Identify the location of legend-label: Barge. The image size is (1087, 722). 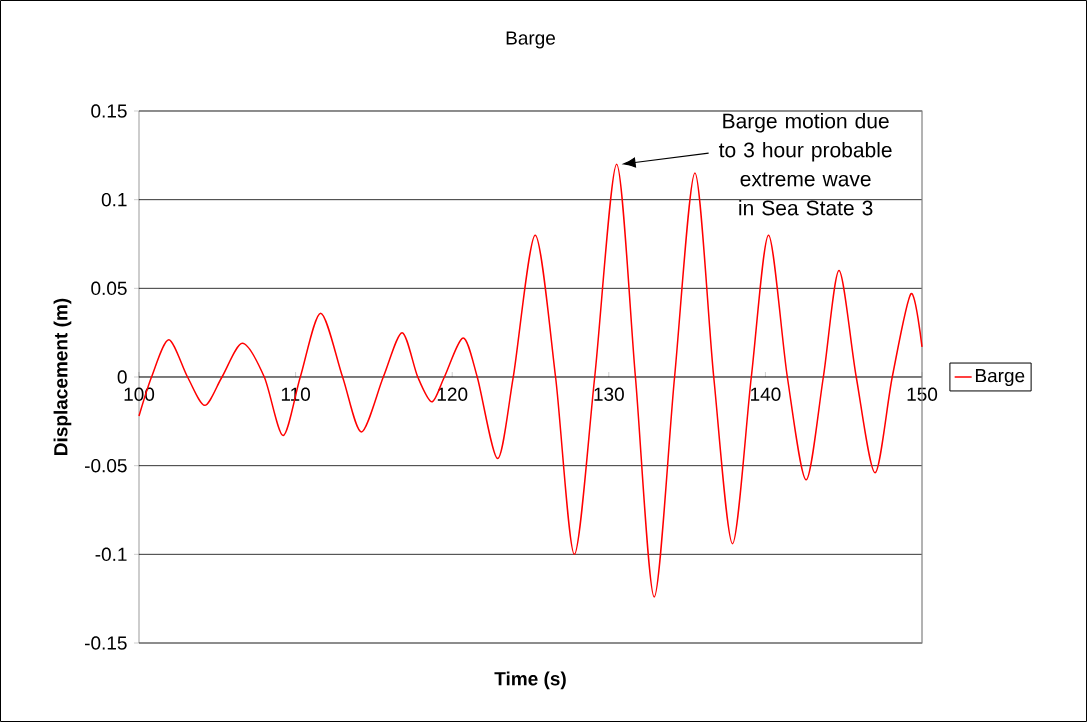
(1000, 378).